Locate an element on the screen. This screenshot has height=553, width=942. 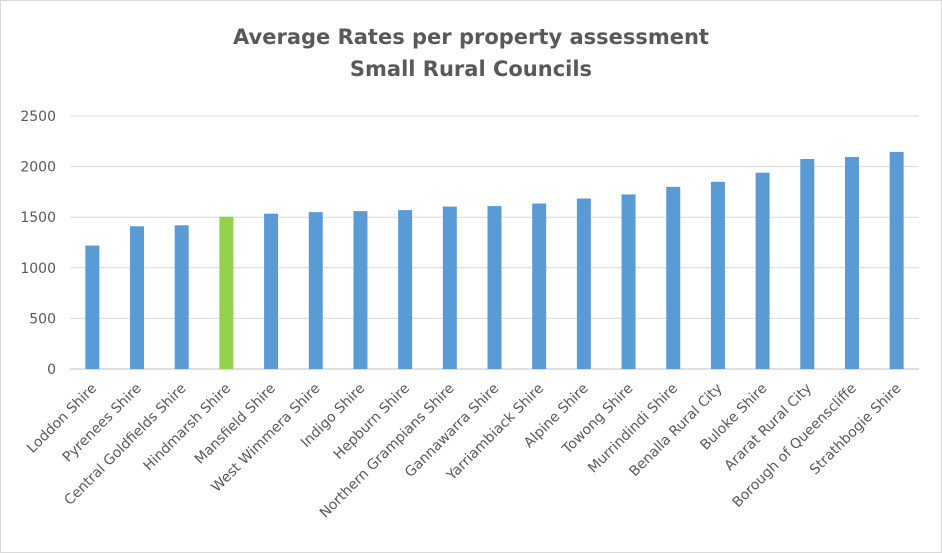
y-tick-label-1500: 1500 is located at coordinates (38, 218).